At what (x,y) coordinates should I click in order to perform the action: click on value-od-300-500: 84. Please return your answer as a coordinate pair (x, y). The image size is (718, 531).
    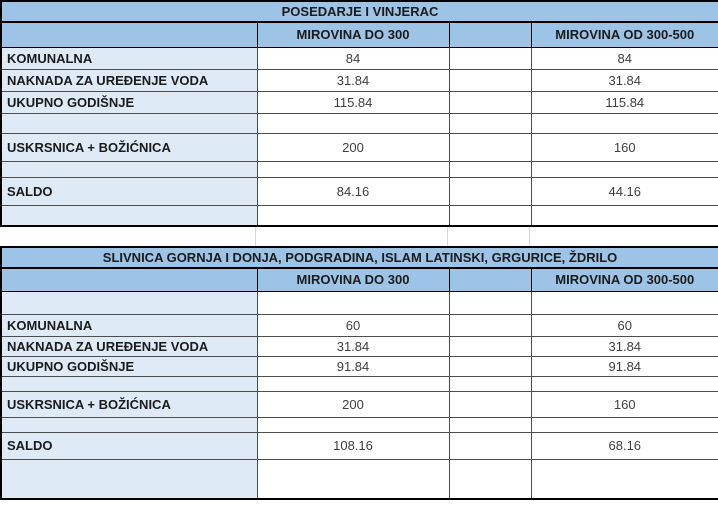
    Looking at the image, I should click on (624, 58).